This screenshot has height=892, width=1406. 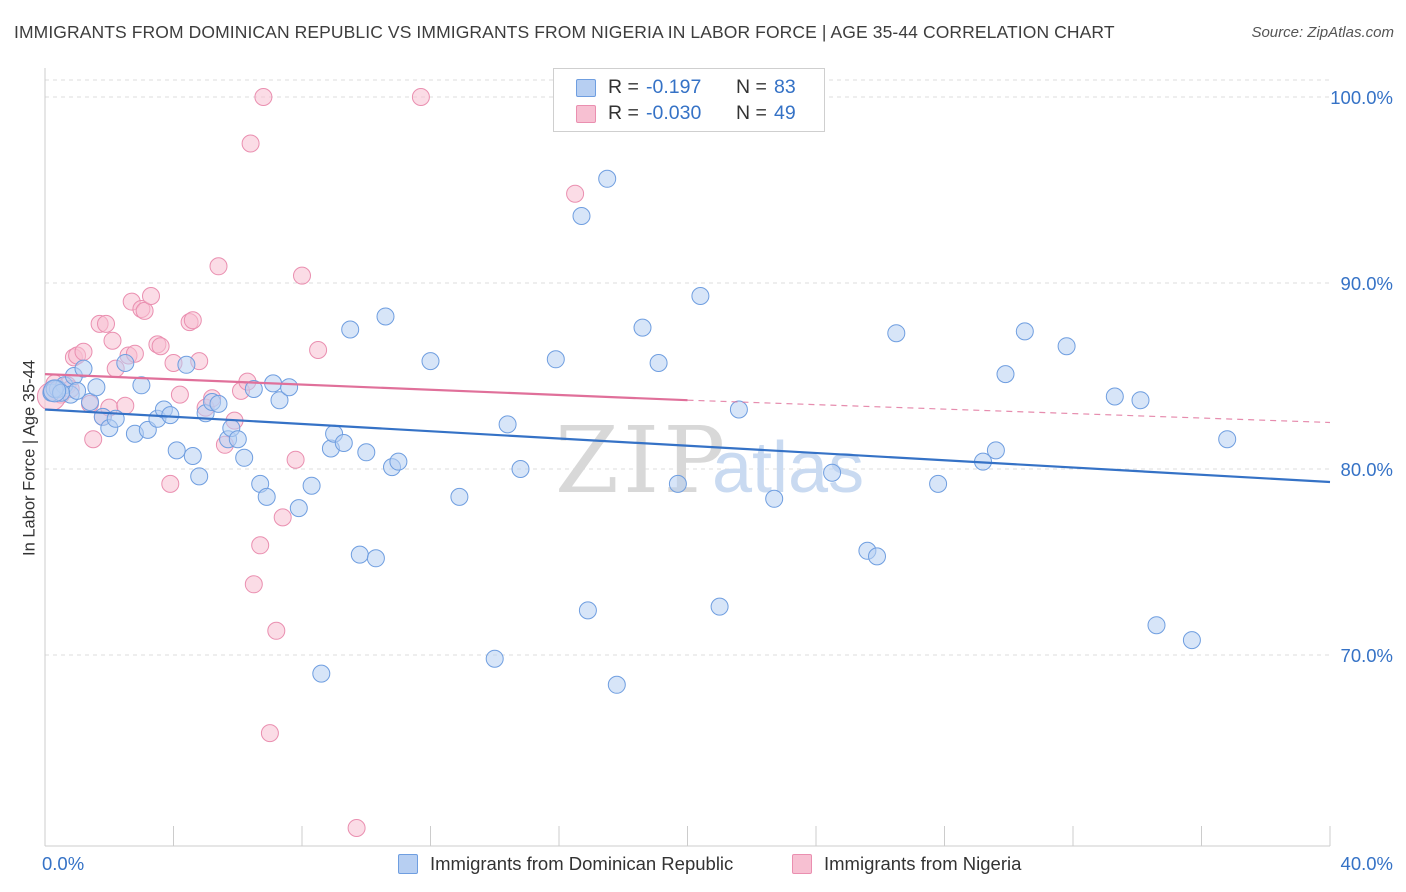 What do you see at coordinates (1009, 411) in the screenshot?
I see `nigeria-trend-extension` at bounding box center [1009, 411].